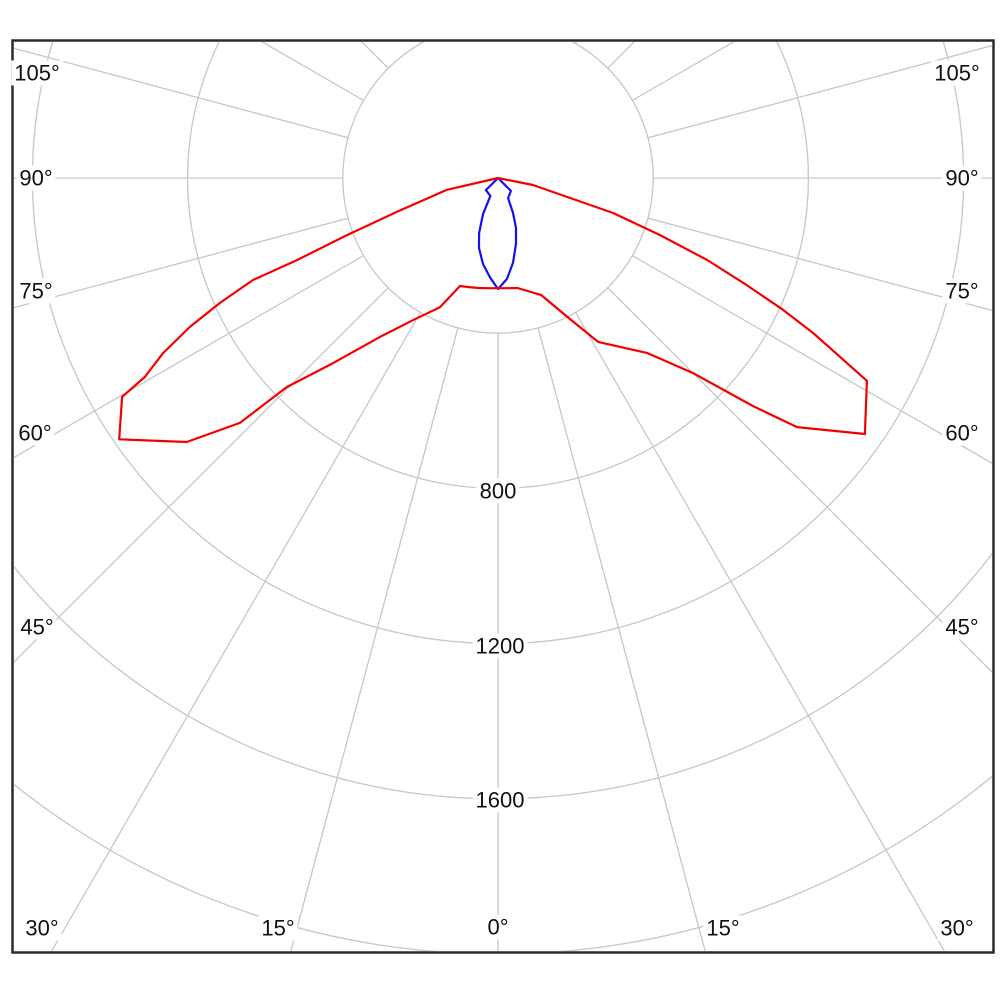 This screenshot has height=1000, width=1000. What do you see at coordinates (498, 927) in the screenshot?
I see `angle-tick-label: 0°` at bounding box center [498, 927].